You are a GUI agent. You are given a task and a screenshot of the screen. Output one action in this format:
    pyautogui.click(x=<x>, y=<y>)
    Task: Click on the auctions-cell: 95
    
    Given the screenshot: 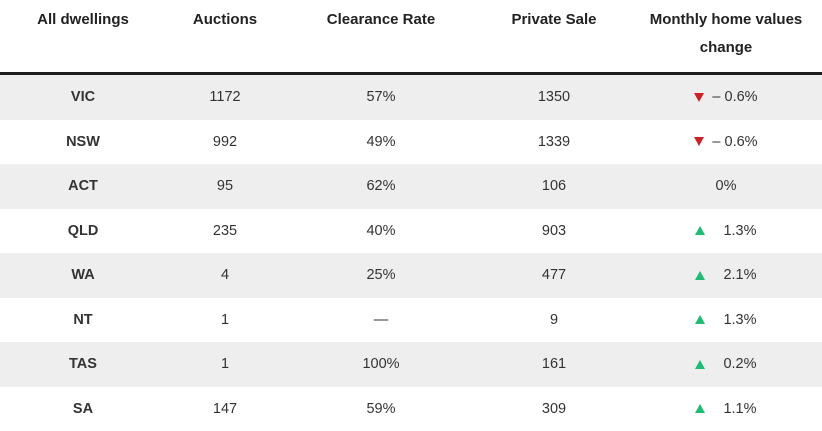 What is the action you would take?
    pyautogui.click(x=225, y=186)
    